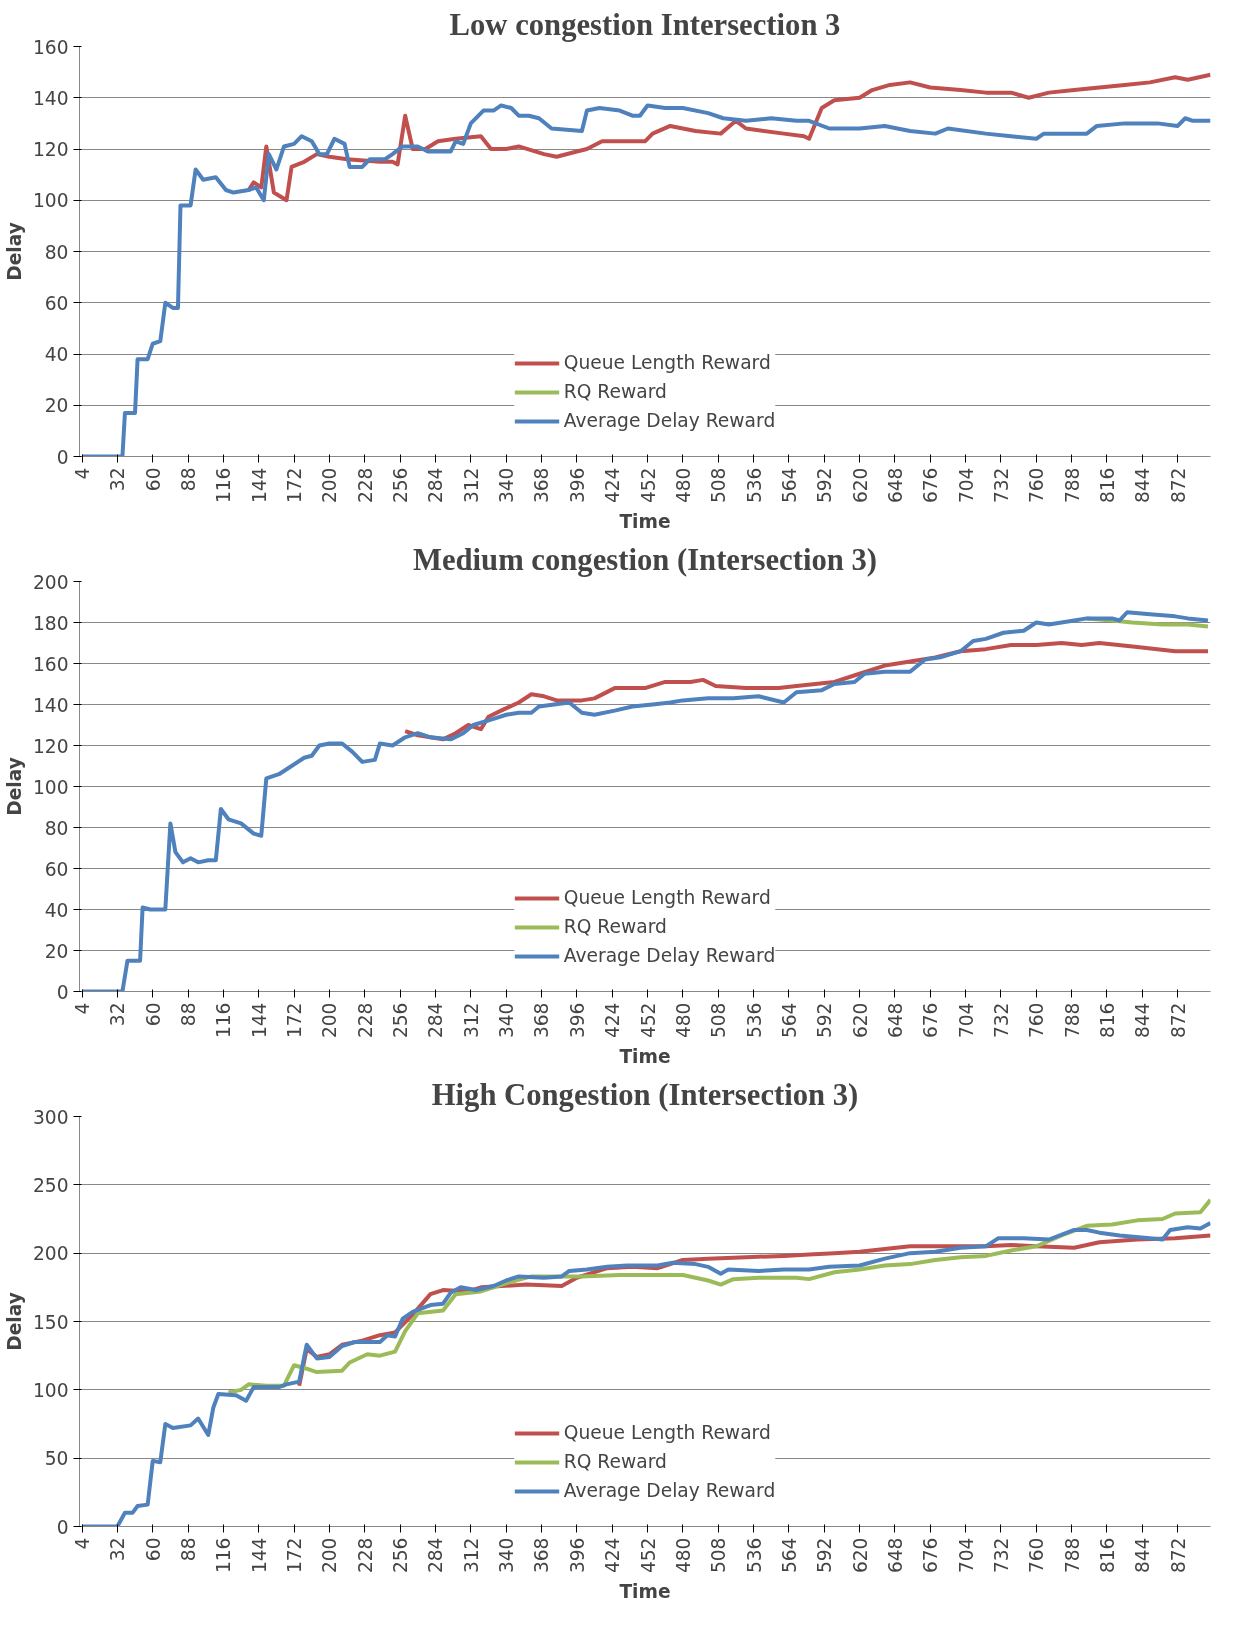 This screenshot has height=1637, width=1249. Describe the element at coordinates (50, 1322) in the screenshot. I see `y-tick-label: 150` at that location.